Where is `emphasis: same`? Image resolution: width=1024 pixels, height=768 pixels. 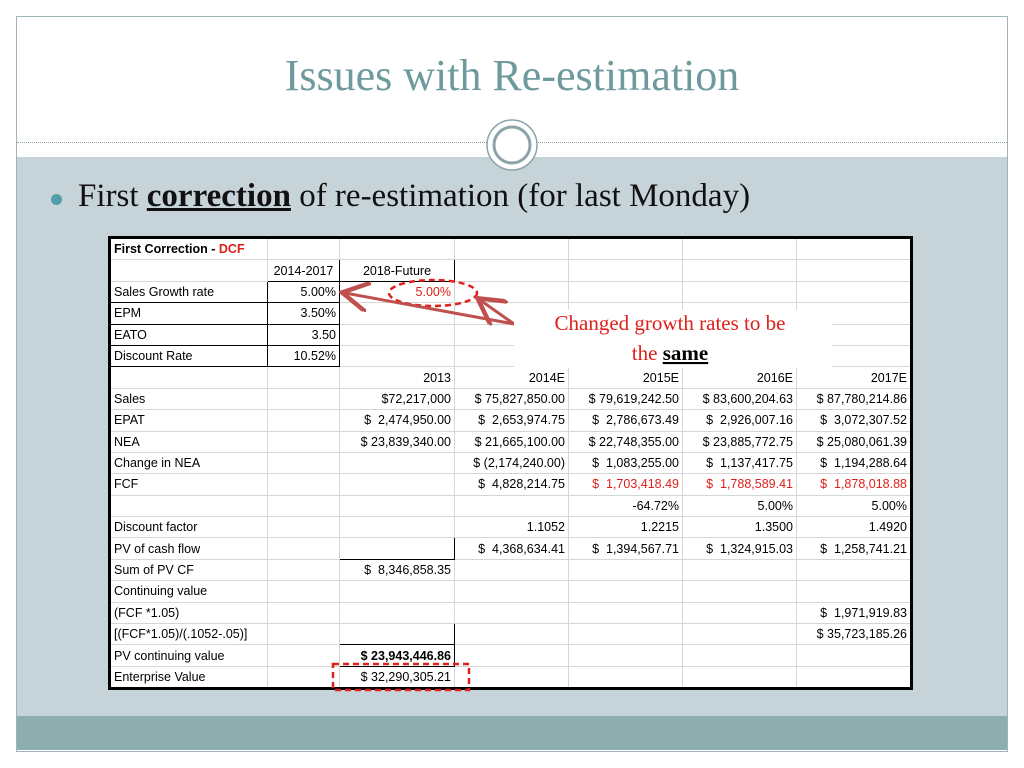 emphasis: same is located at coordinates (686, 353).